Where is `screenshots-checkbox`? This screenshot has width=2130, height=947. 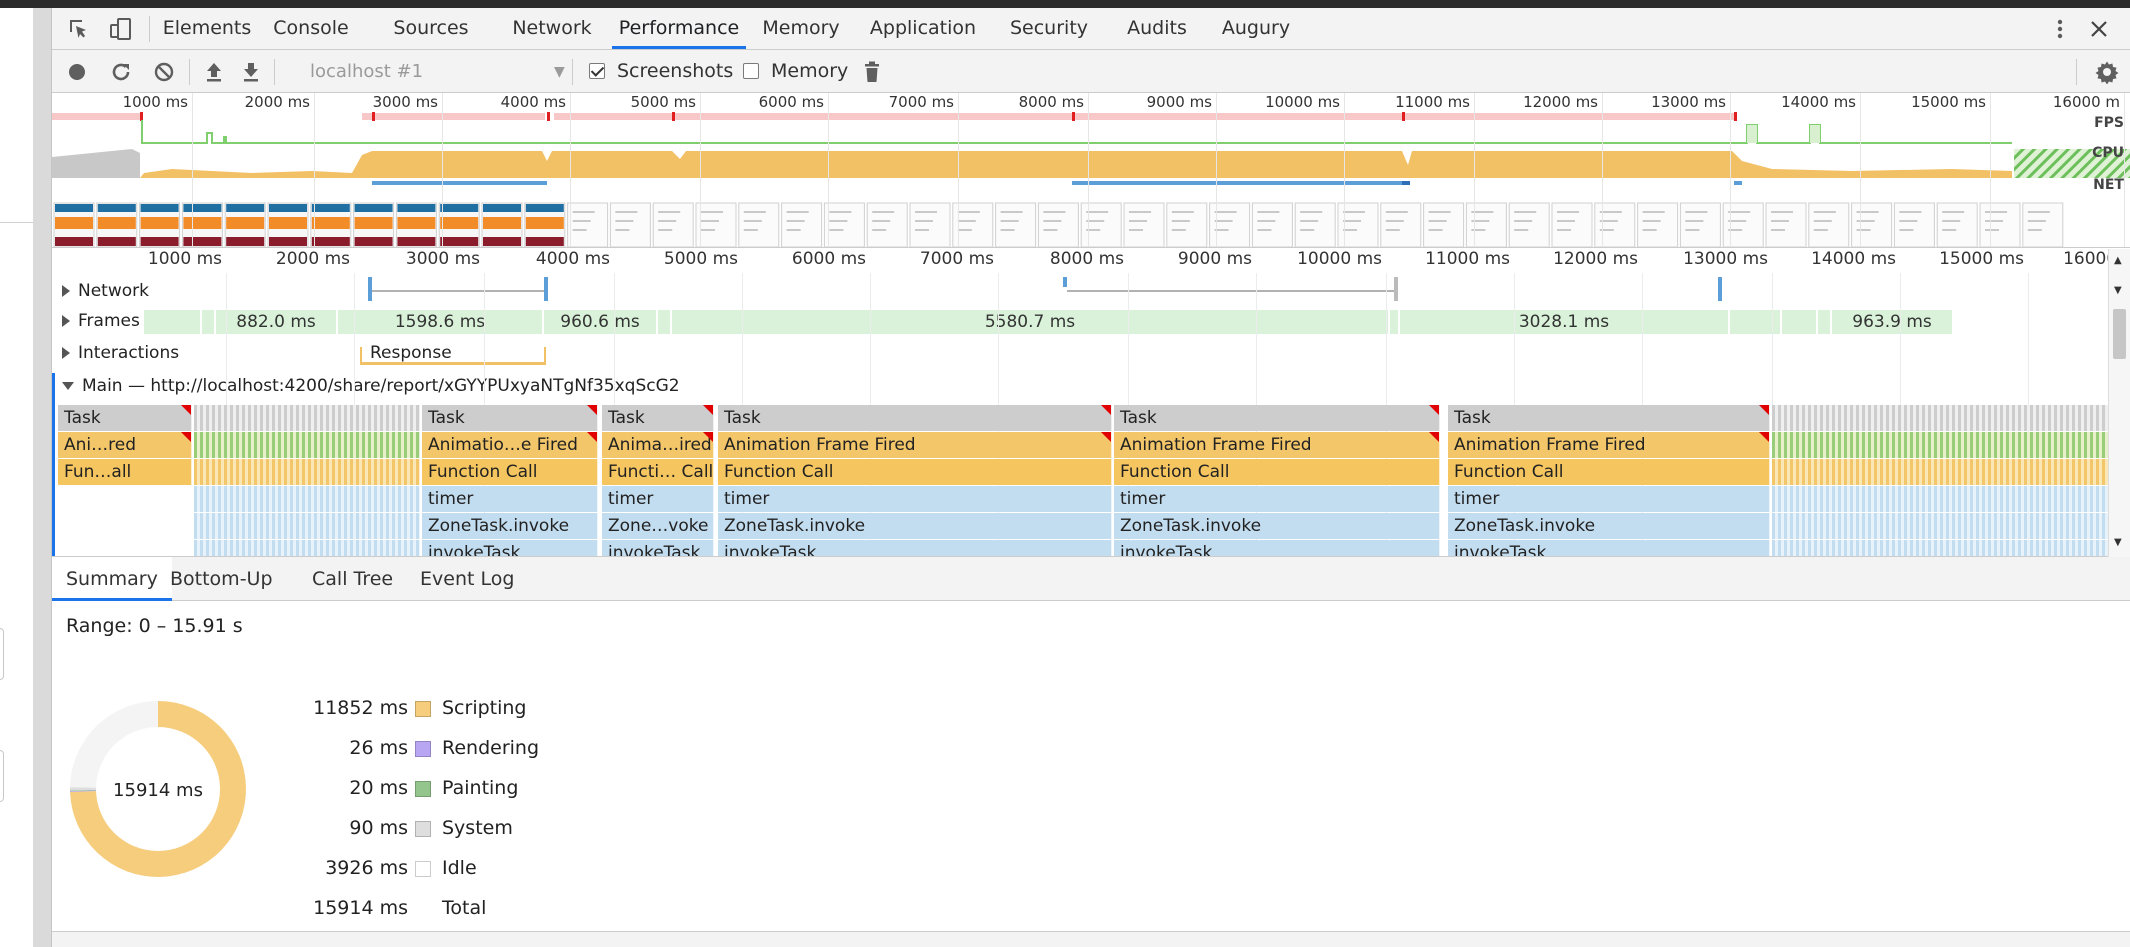
screenshots-checkbox is located at coordinates (597, 71).